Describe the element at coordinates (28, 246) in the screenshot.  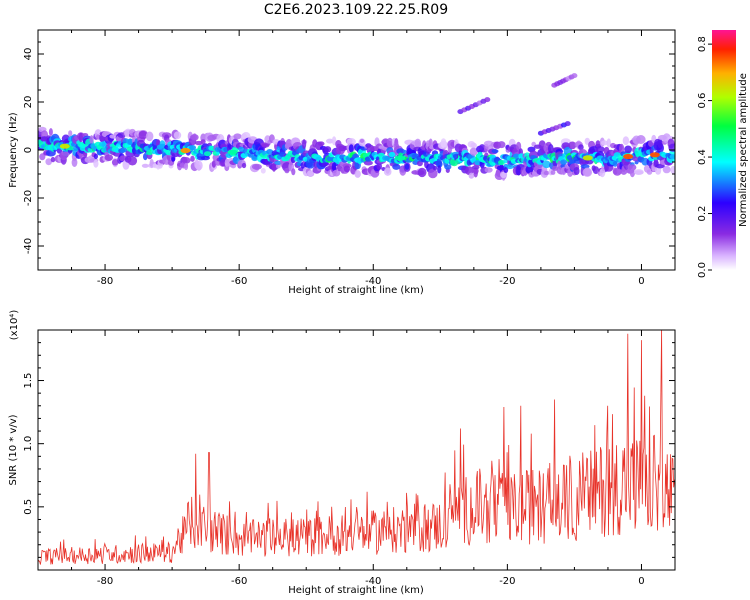
I see `y-tick-label: -40` at that location.